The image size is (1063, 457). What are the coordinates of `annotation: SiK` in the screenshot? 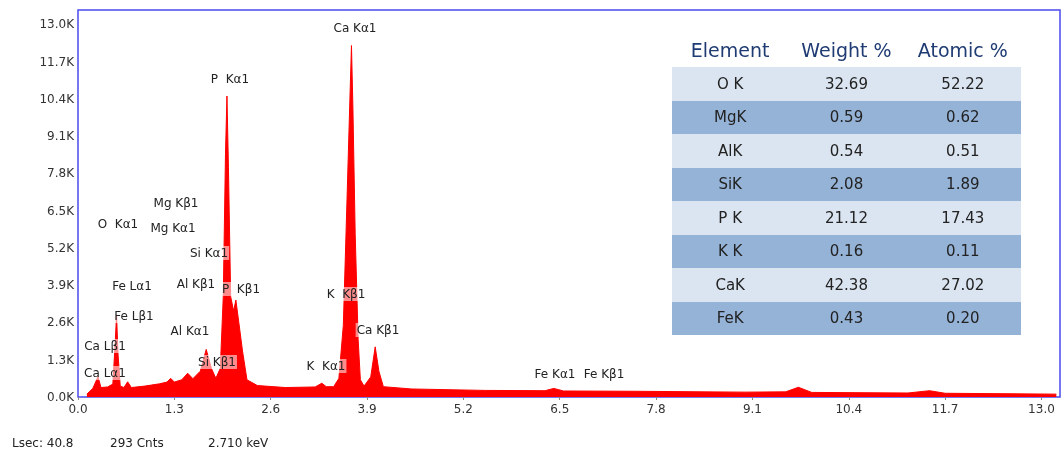 It's located at (730, 184).